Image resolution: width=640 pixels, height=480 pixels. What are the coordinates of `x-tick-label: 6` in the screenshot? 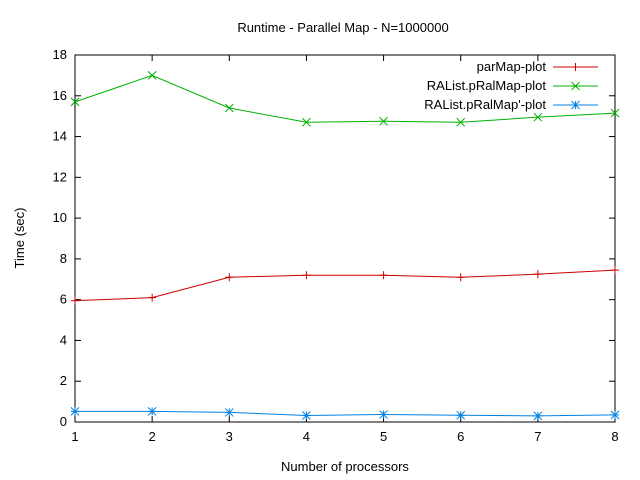 It's located at (460, 436).